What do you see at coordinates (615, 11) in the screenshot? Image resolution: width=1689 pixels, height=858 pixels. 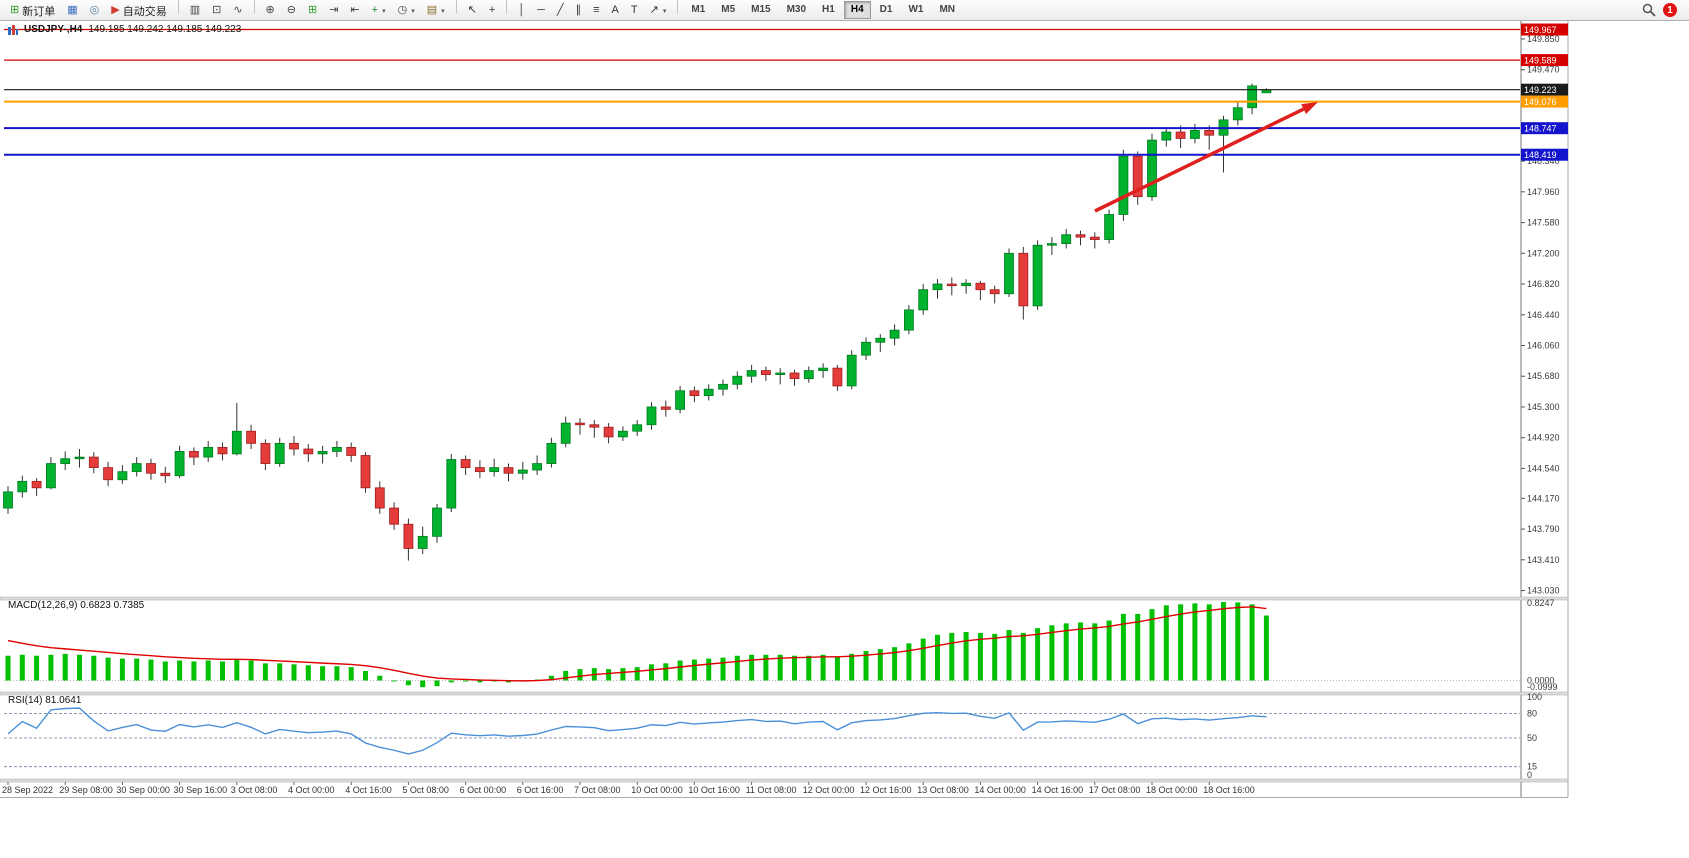 I see `text-button: A` at bounding box center [615, 11].